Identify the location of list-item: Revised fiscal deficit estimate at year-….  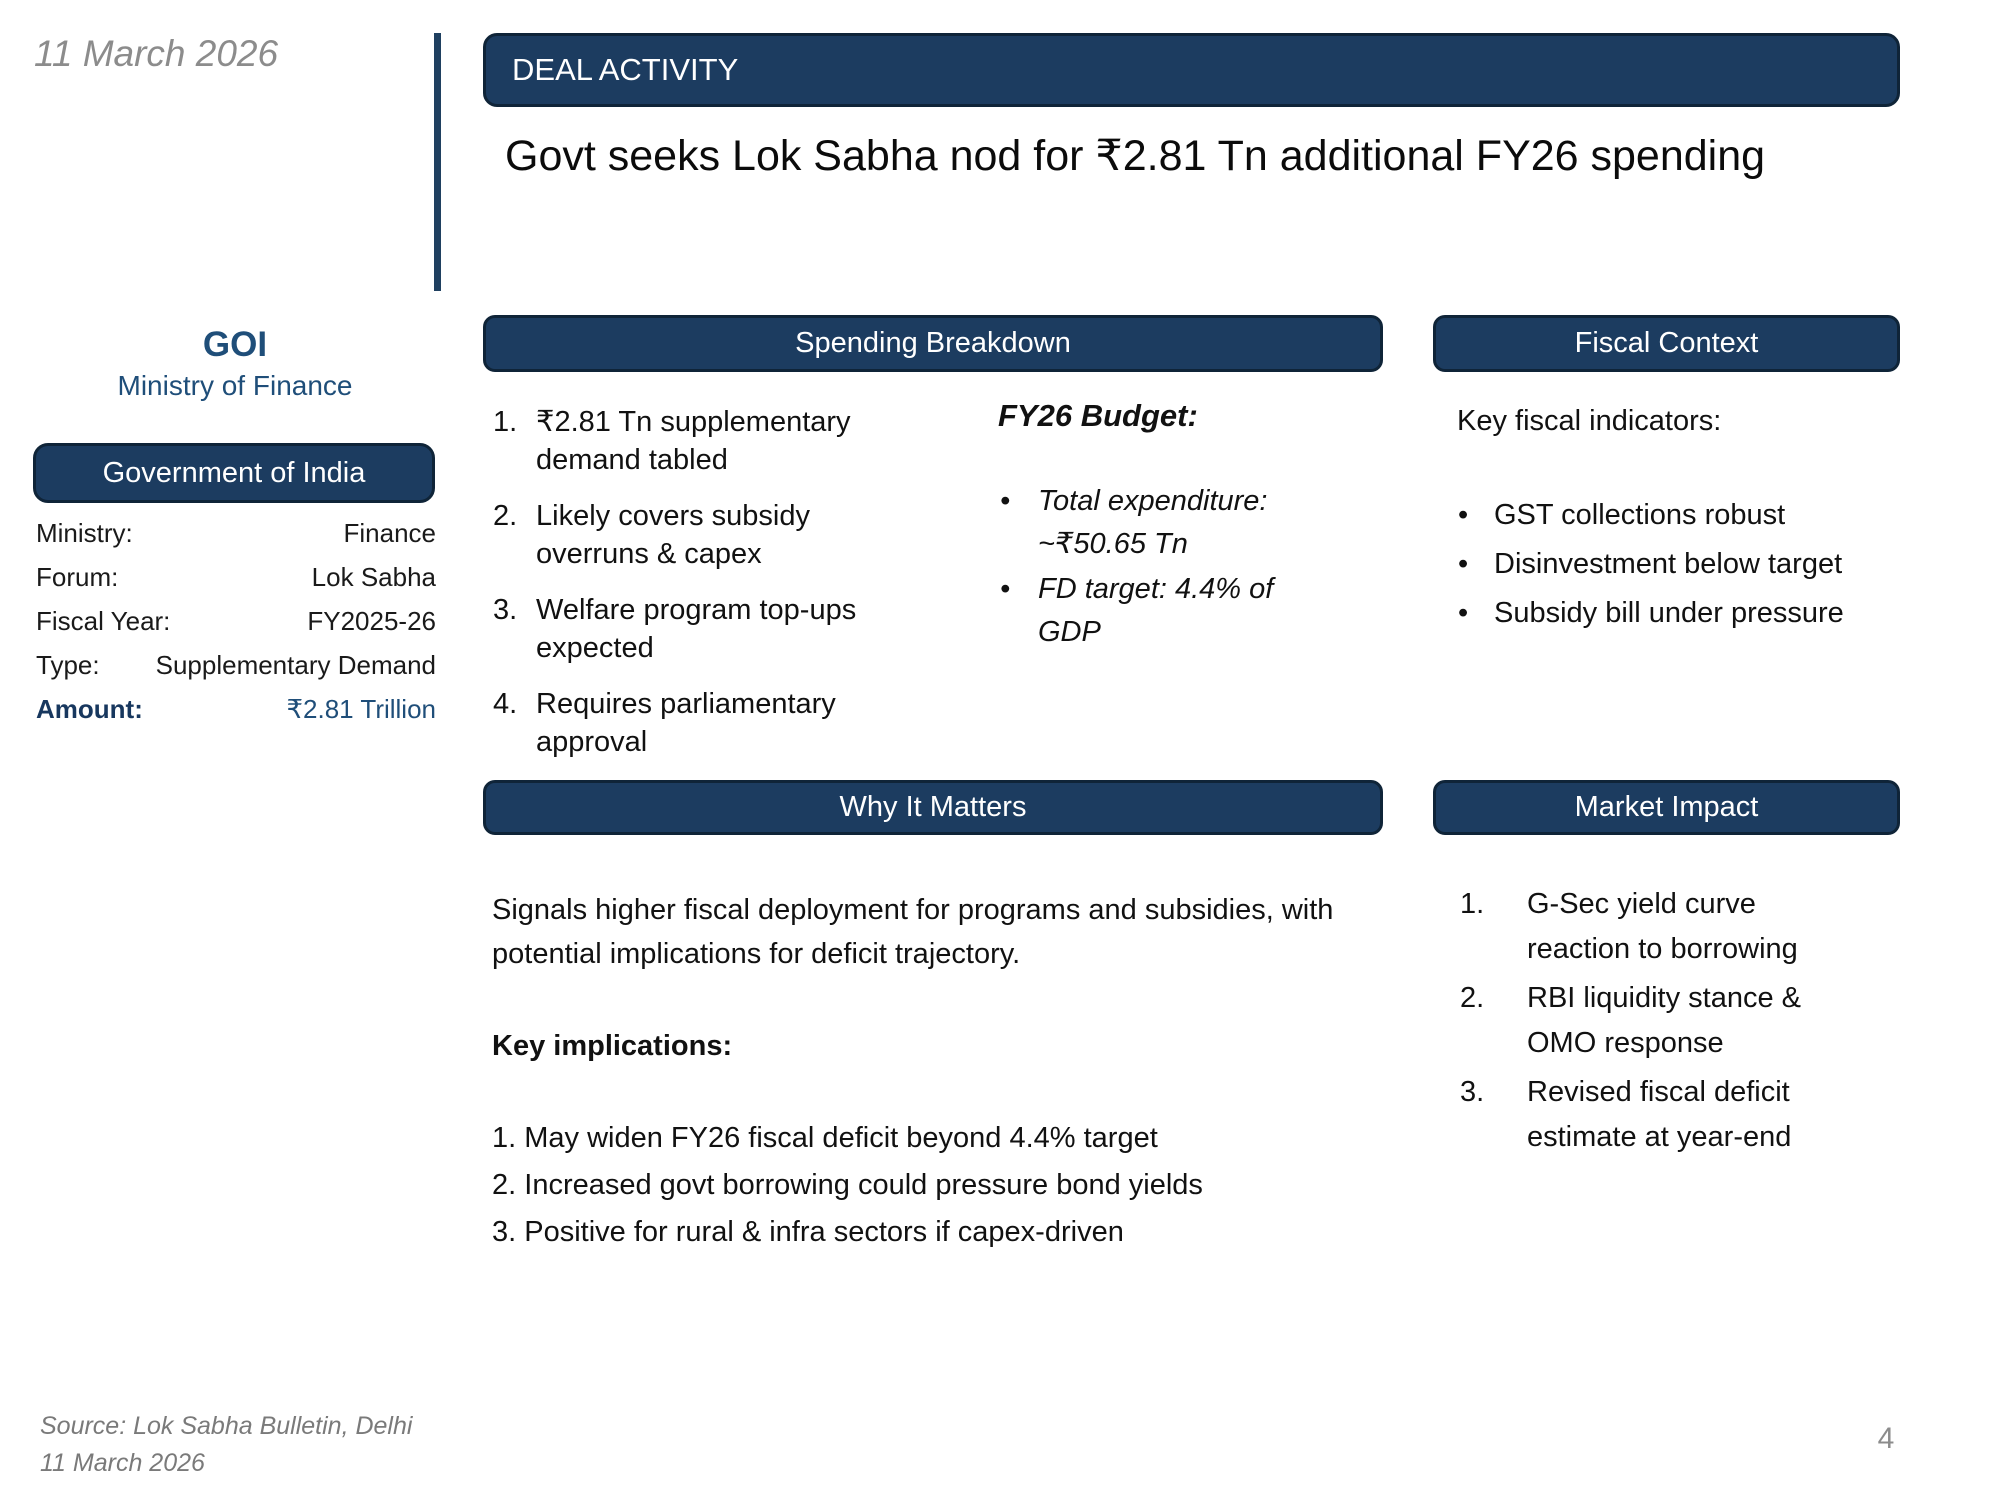
(1626, 1111).